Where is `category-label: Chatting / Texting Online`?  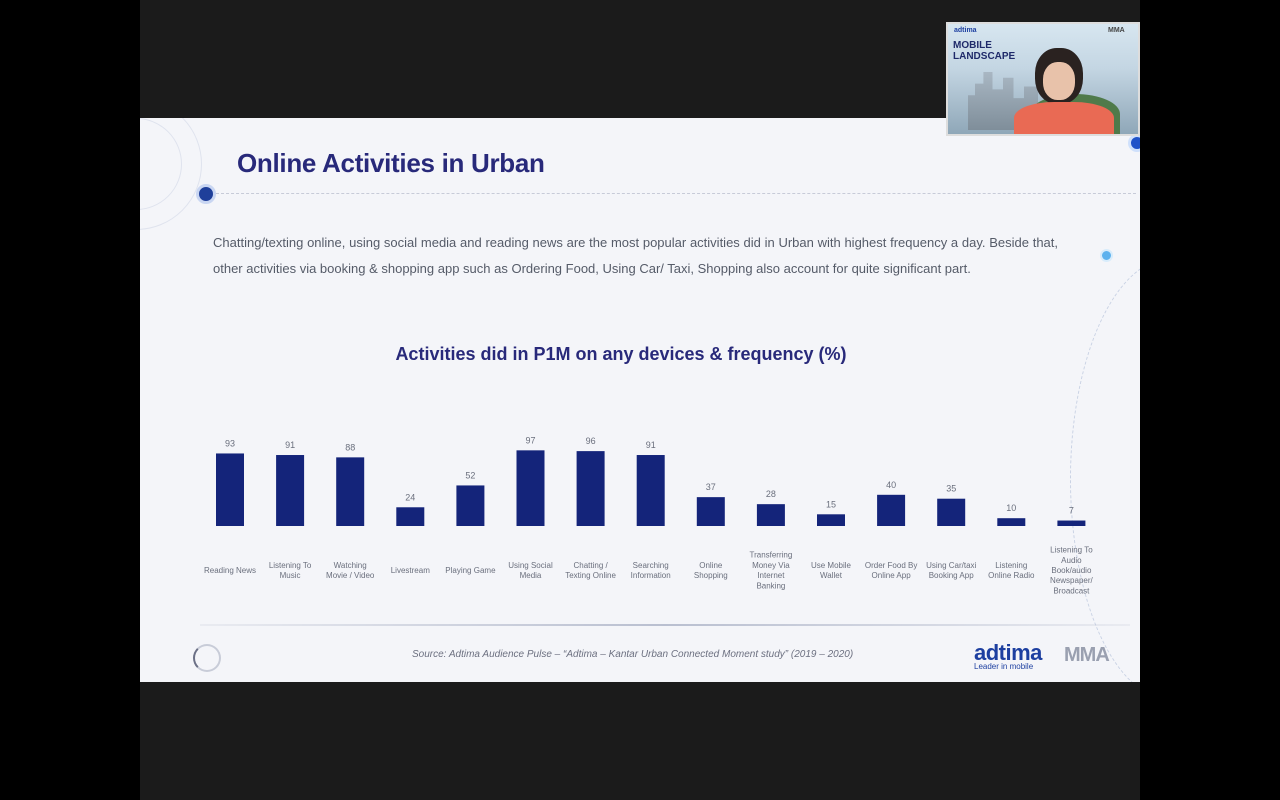 category-label: Chatting / Texting Online is located at coordinates (590, 570).